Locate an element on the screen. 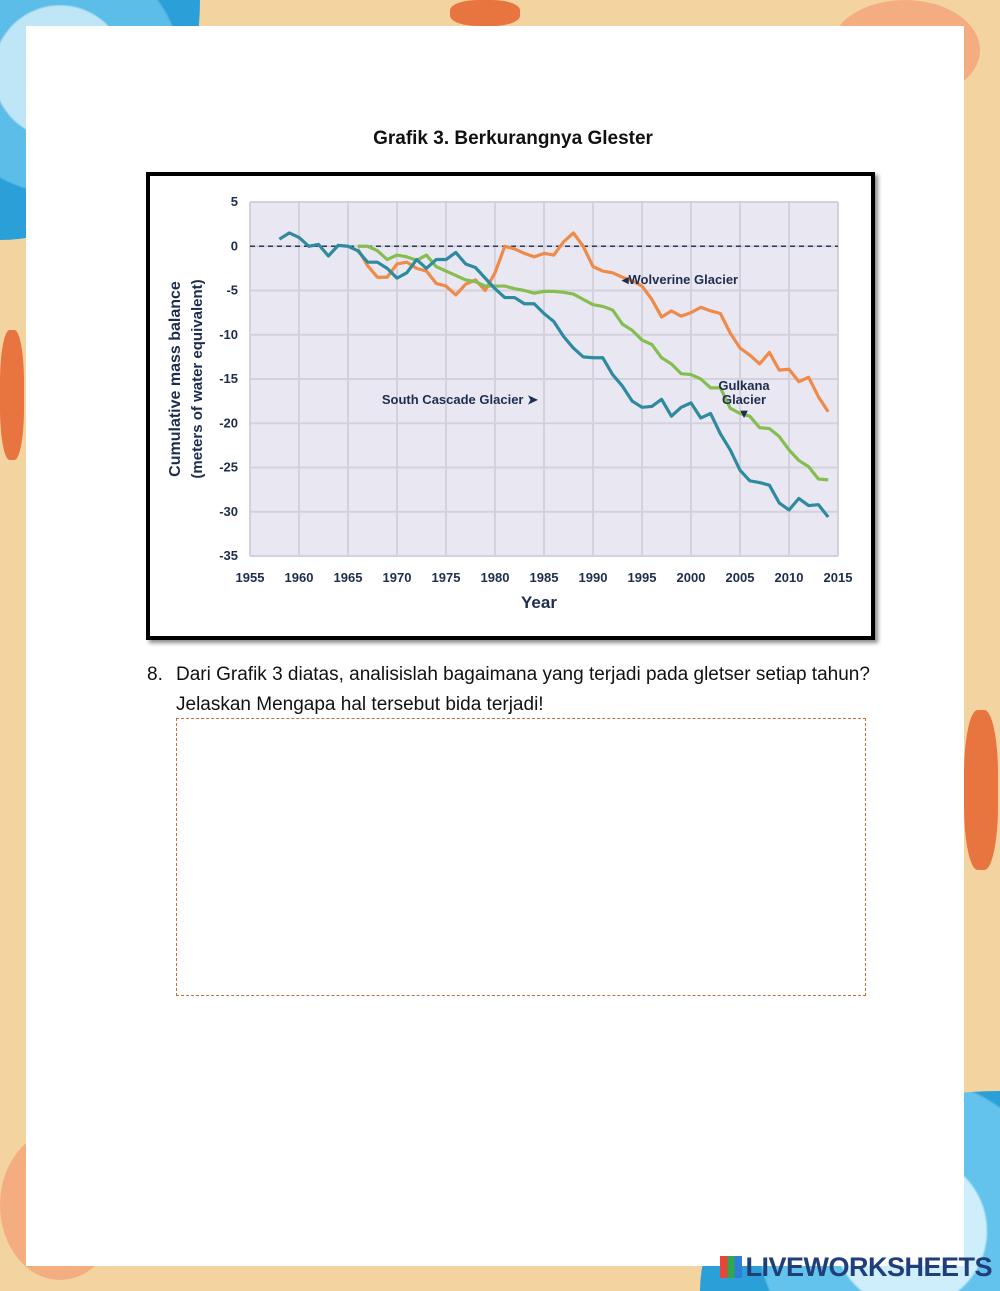 Image resolution: width=1000 pixels, height=1291 pixels. x-tick-label: 1980 is located at coordinates (495, 577).